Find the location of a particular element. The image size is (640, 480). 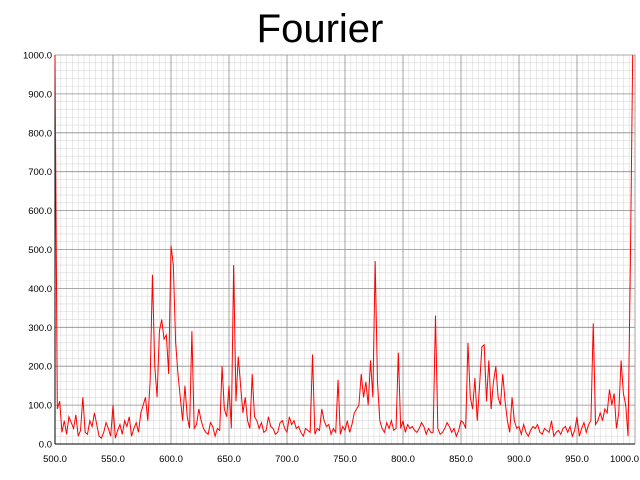

y-tick-label: 300.0 is located at coordinates (40, 328).